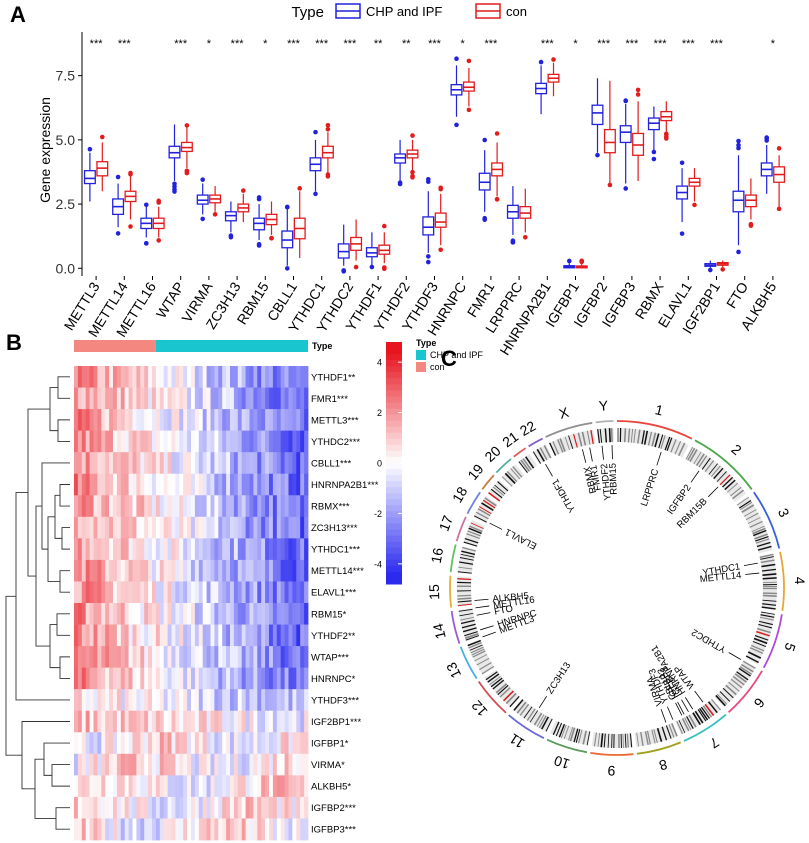 This screenshot has width=809, height=843. What do you see at coordinates (611, 771) in the screenshot?
I see `chromosome-label: 9` at bounding box center [611, 771].